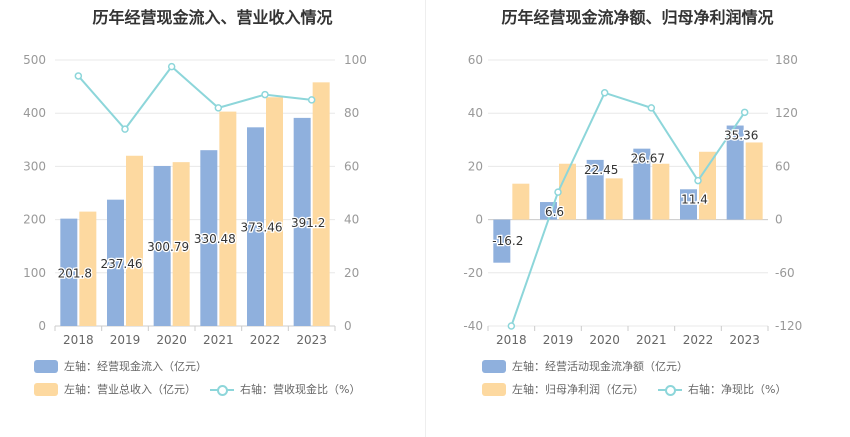 The width and height of the screenshot is (850, 437). What do you see at coordinates (473, 273) in the screenshot?
I see `y-tick-label-left: -20` at bounding box center [473, 273].